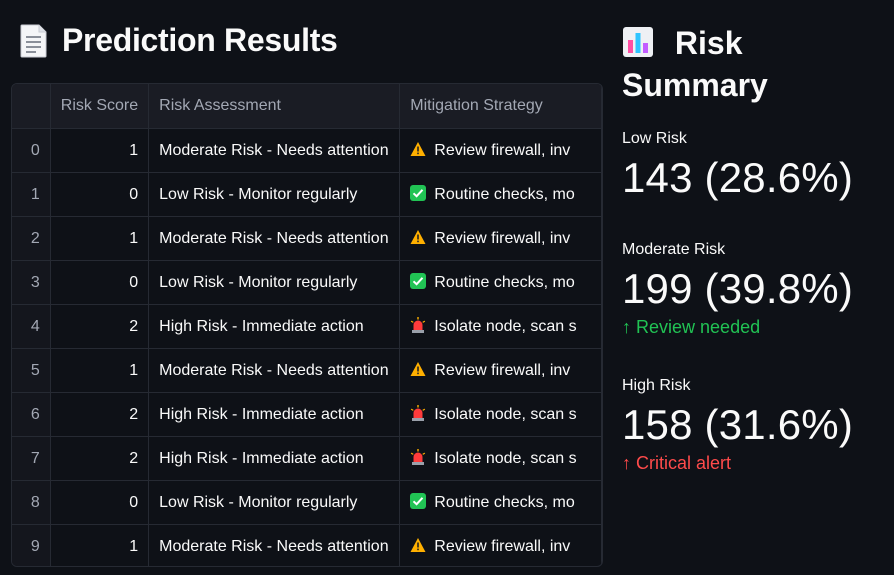  I want to click on metric-delta-text: Review needed, so click(698, 327).